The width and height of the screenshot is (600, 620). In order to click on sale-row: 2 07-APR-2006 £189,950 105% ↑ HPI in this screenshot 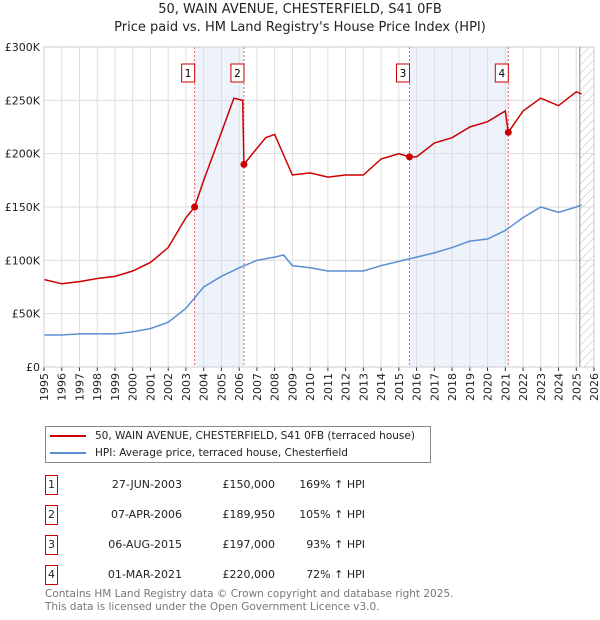, I will do `click(225, 515)`.